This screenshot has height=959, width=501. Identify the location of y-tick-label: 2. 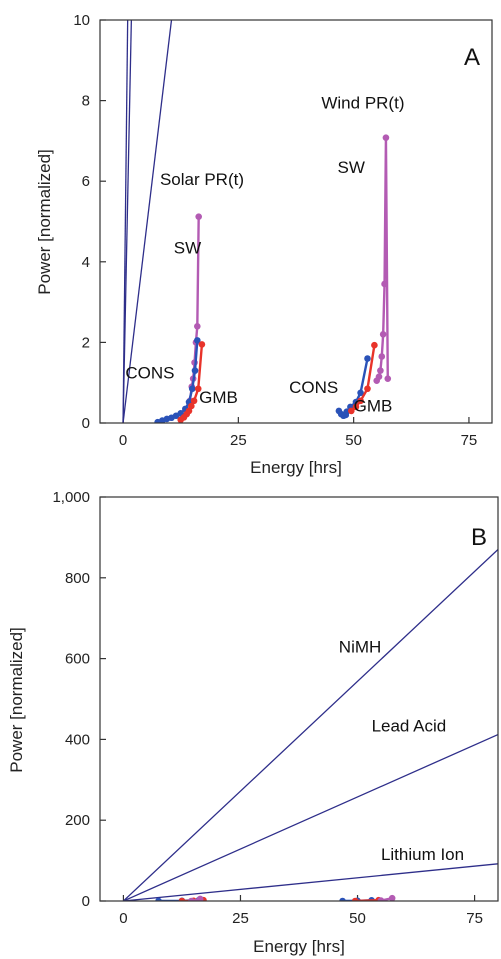
(86, 342).